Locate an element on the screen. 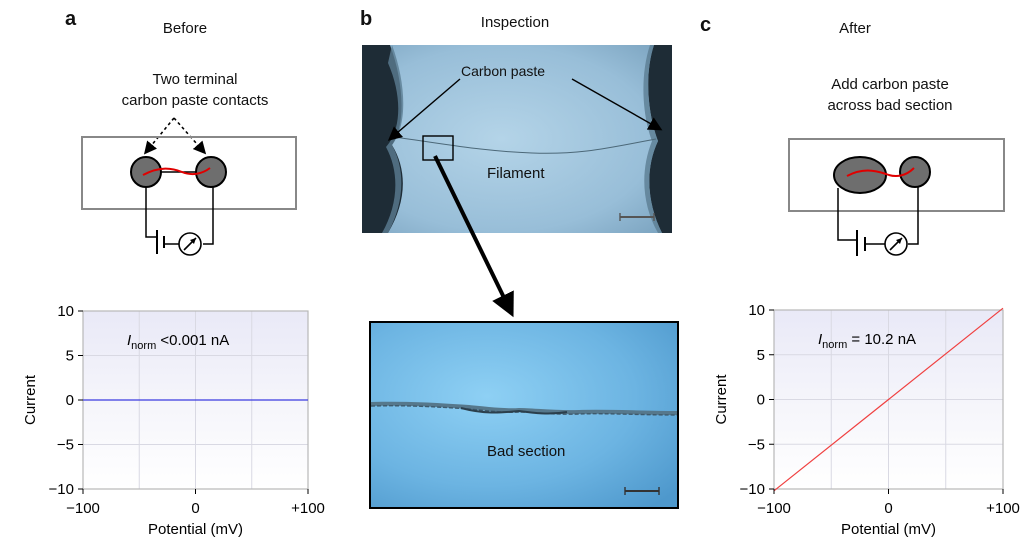 This screenshot has width=1024, height=553. current-annotation: Inorm = 10.2 nA is located at coordinates (867, 341).